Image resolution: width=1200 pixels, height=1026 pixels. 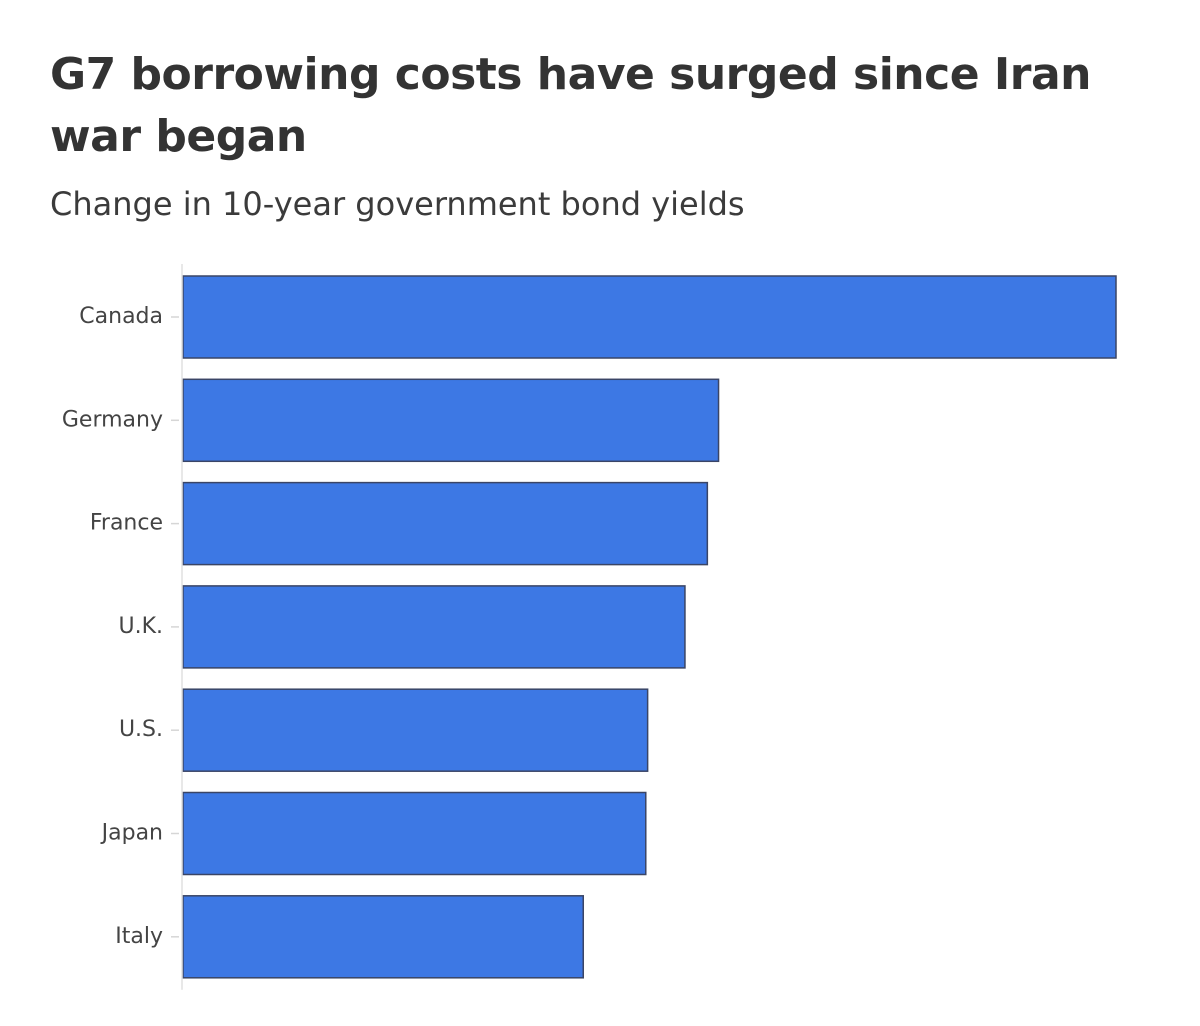 I want to click on category-labels-layer: Canada Germany France U.K. U.S. Japan Italy, so click(x=112, y=626).